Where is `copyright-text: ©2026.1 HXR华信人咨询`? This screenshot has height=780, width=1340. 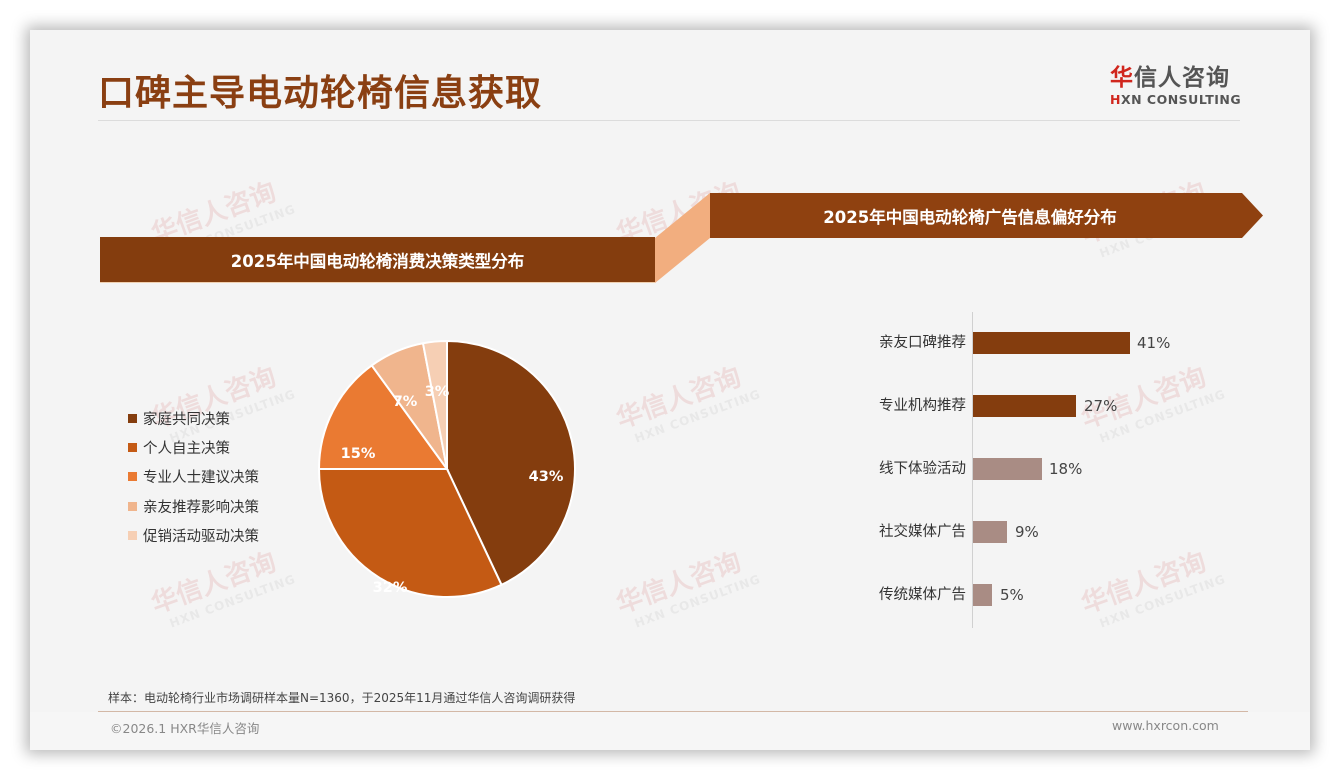 copyright-text: ©2026.1 HXR华信人咨询 is located at coordinates (185, 728).